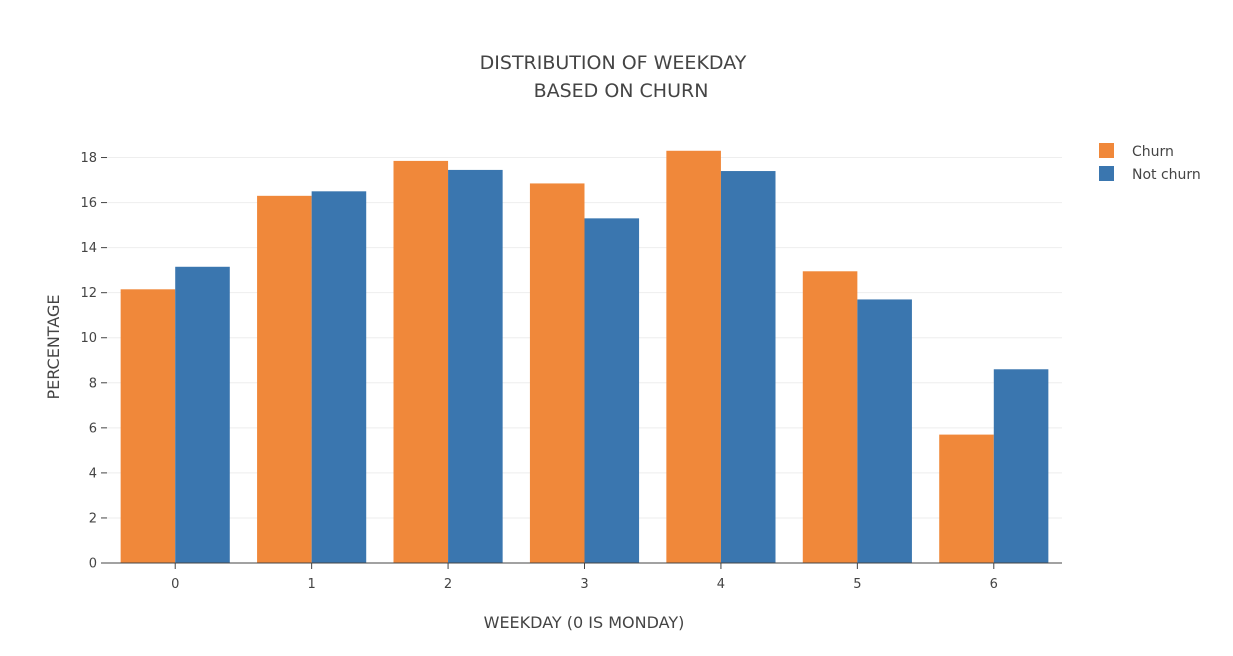 This screenshot has height=656, width=1233. Describe the element at coordinates (93, 518) in the screenshot. I see `y-tick-label: 2` at that location.